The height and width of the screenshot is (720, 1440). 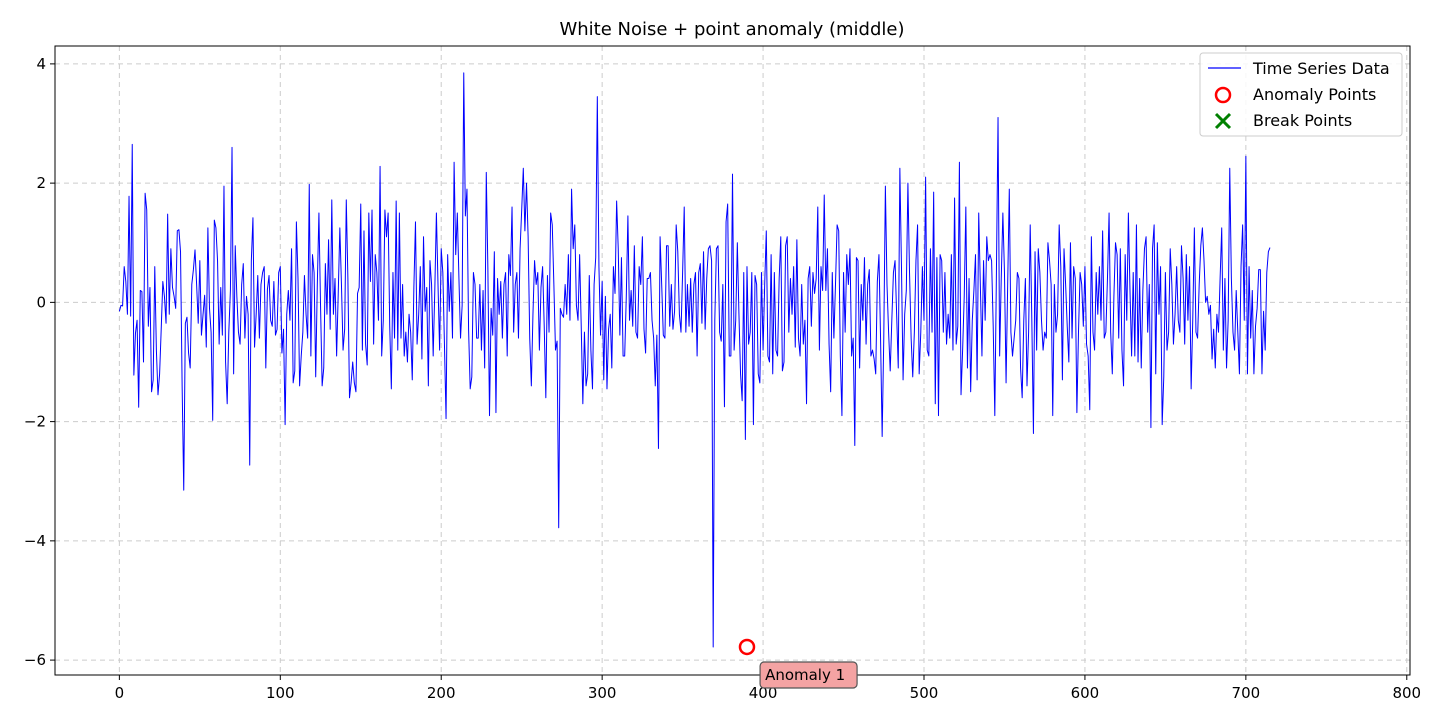 I want to click on annotations: Anomaly 1, so click(x=808, y=675).